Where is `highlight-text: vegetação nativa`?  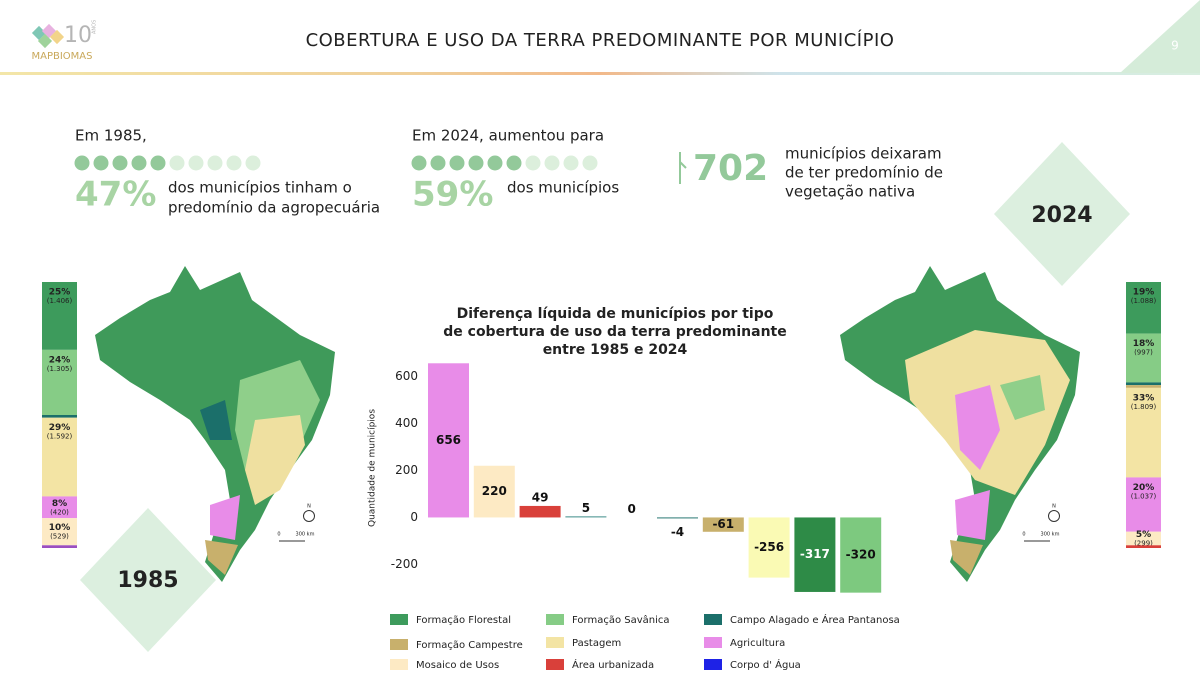
highlight-text: vegetação nativa is located at coordinates (850, 192).